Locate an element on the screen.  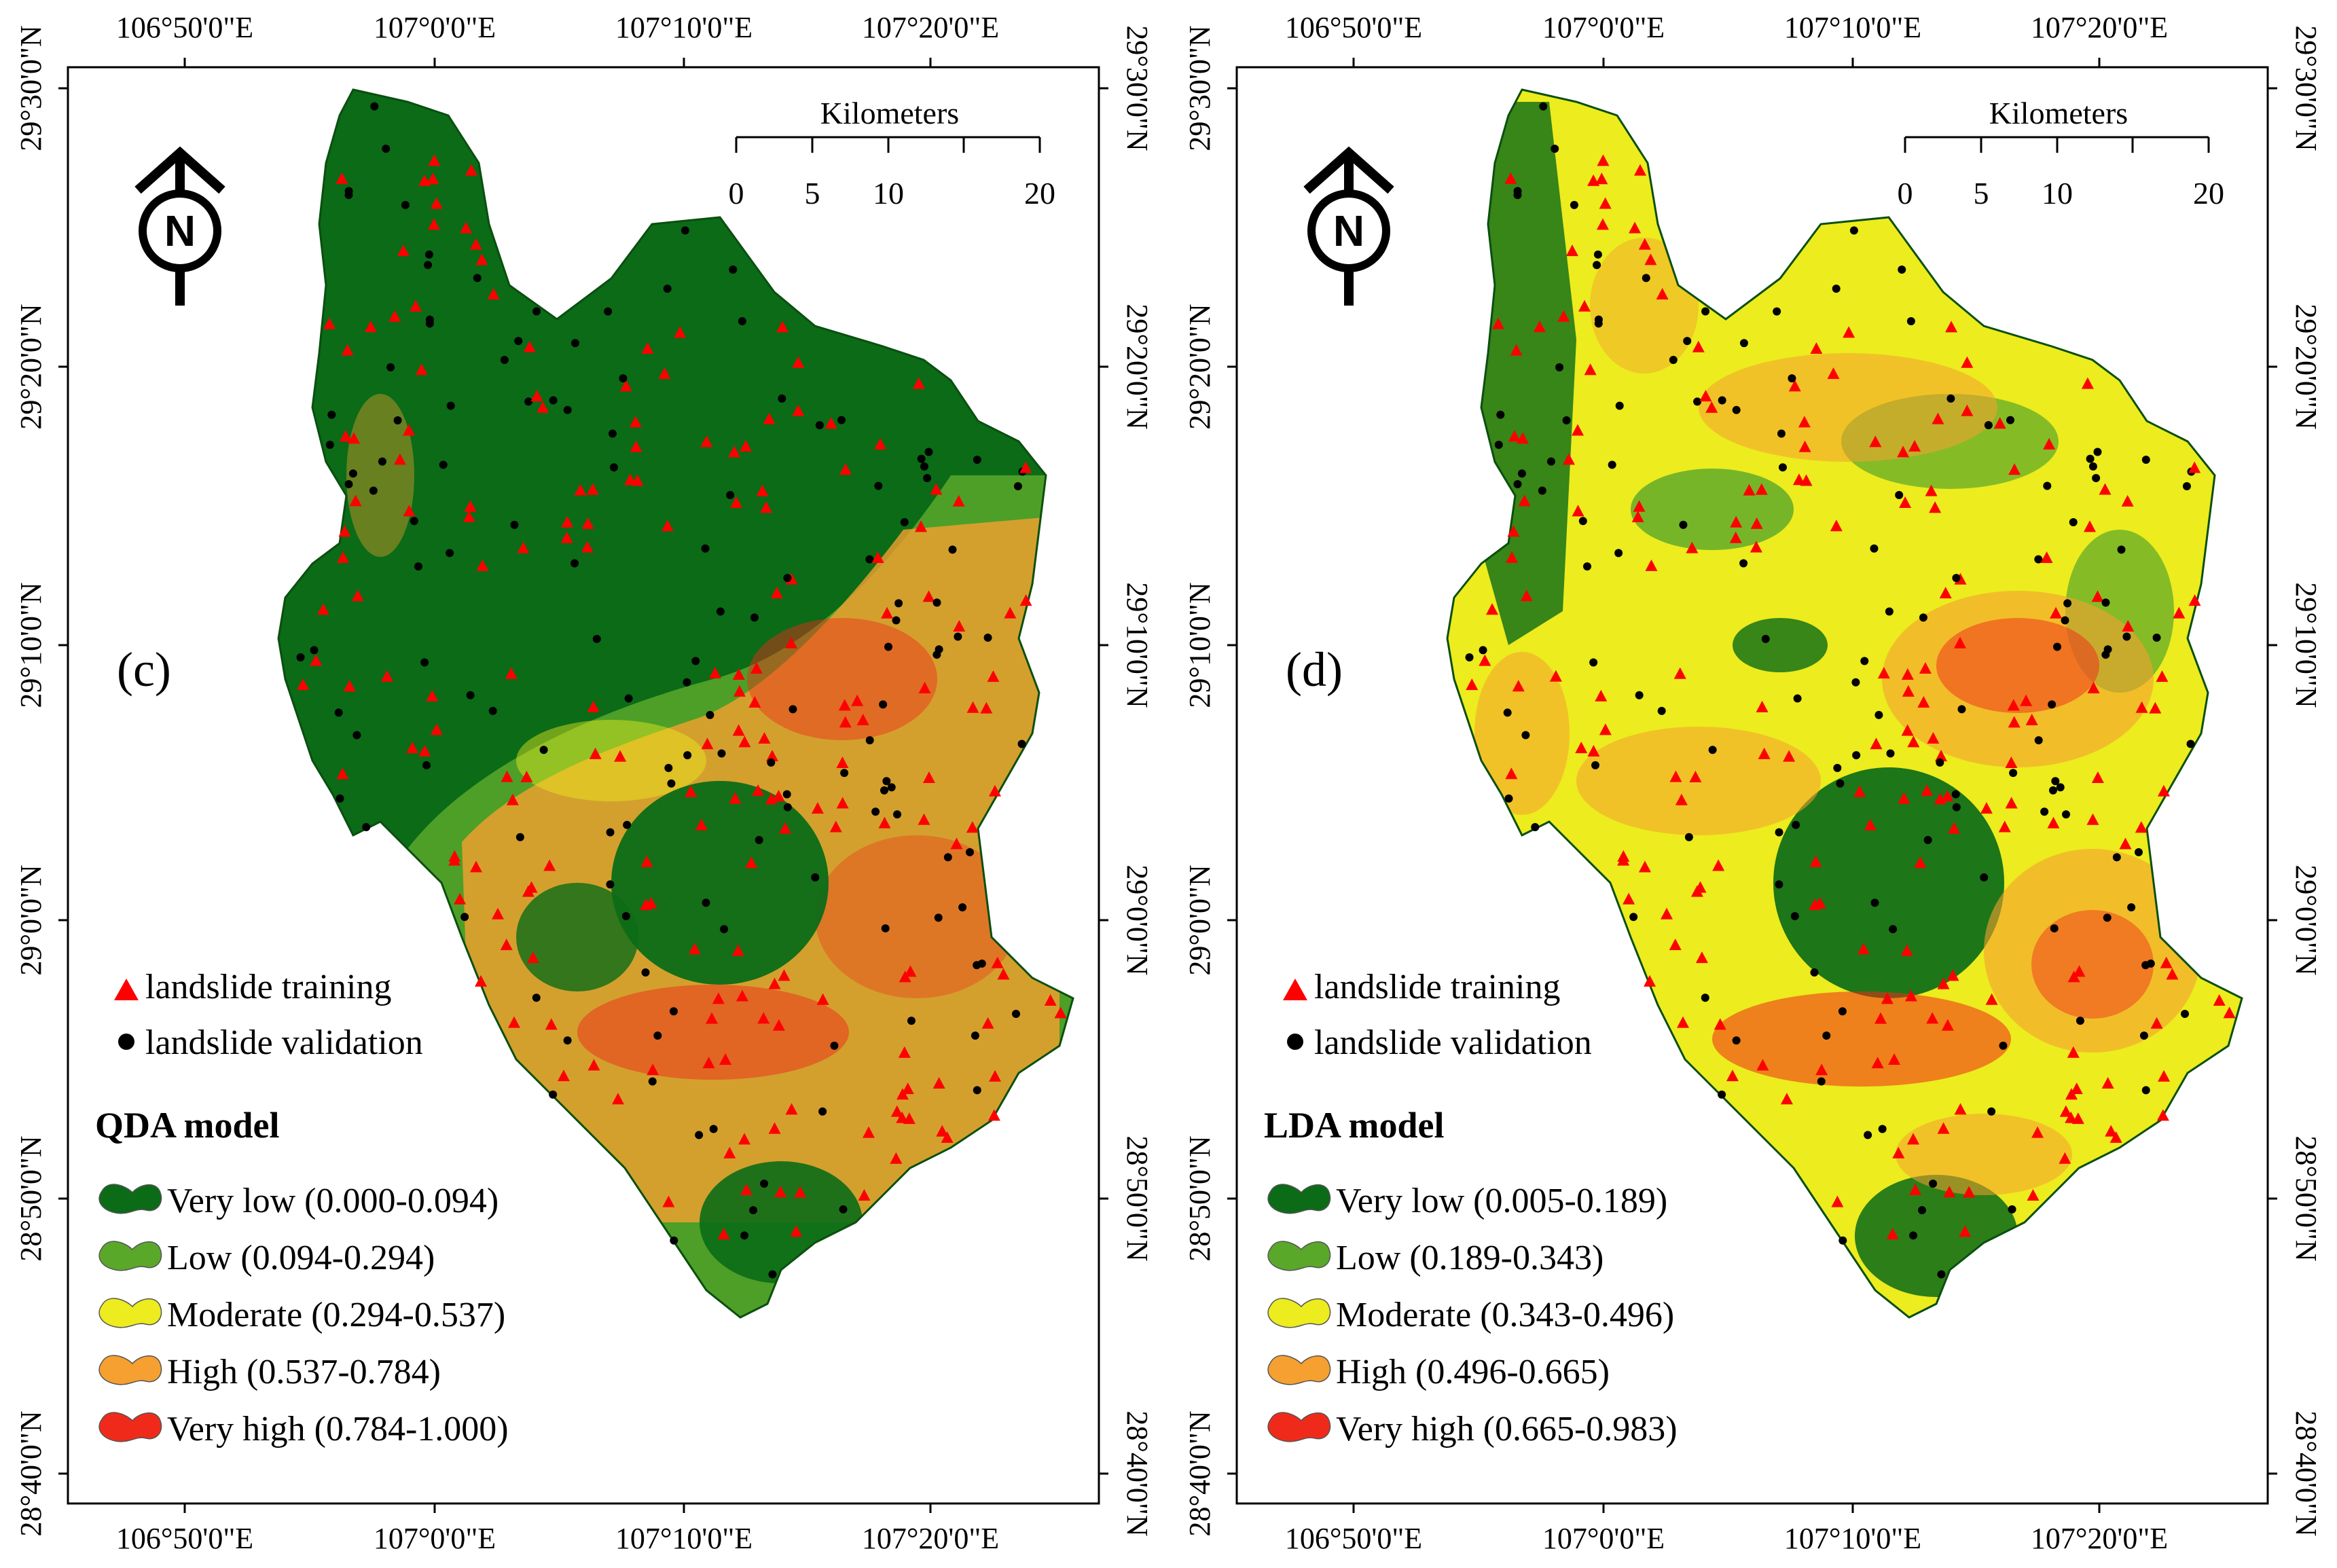
lon-label: 107°10'0"E is located at coordinates (1852, 1538).